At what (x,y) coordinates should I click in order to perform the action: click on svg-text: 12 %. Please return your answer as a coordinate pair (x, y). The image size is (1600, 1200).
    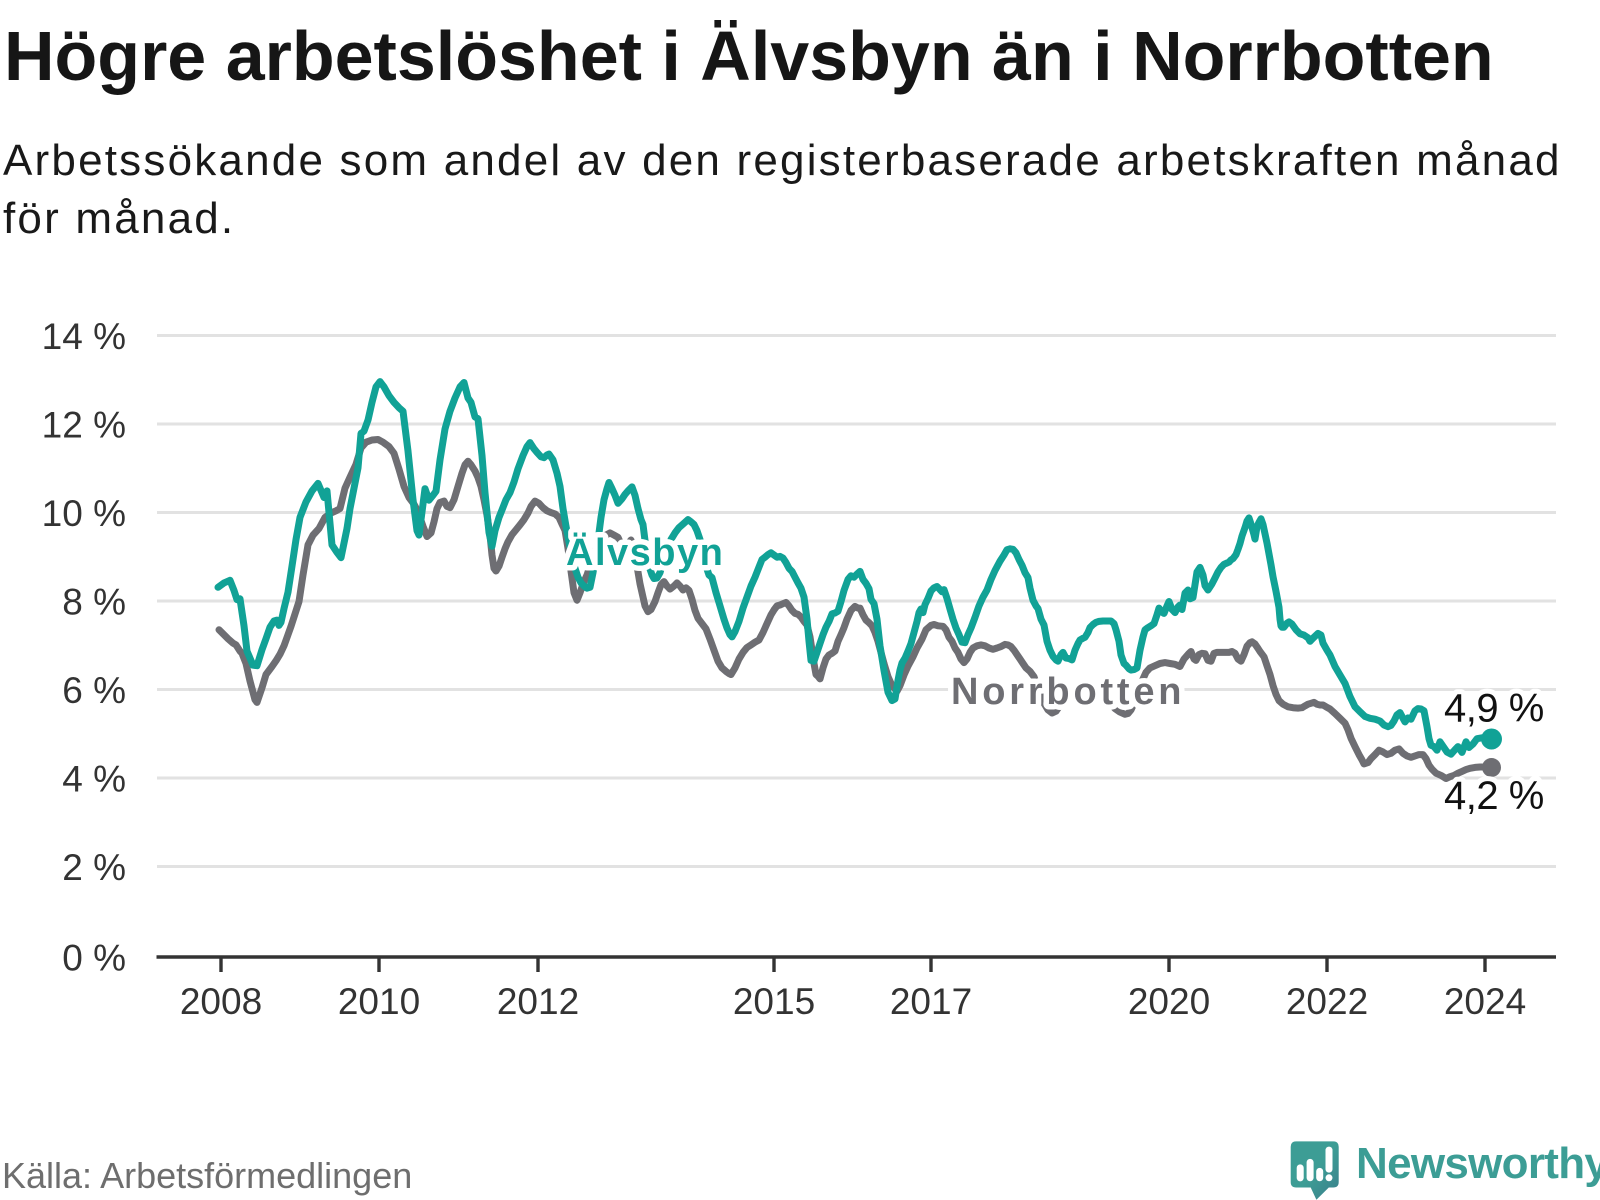
    Looking at the image, I should click on (84, 425).